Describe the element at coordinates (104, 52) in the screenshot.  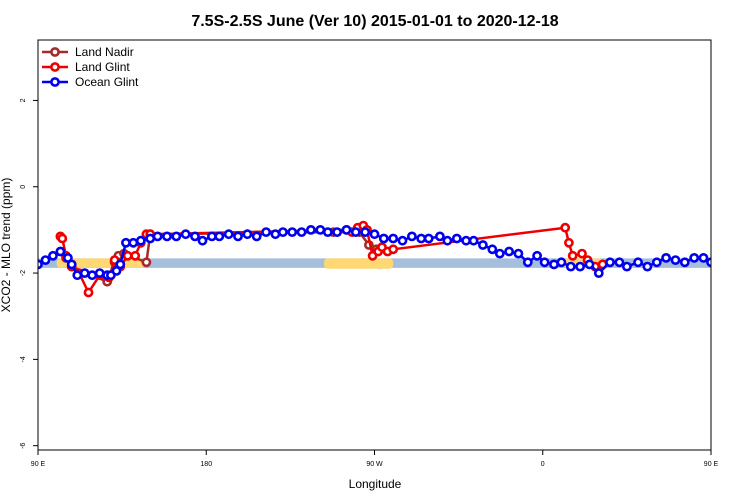
I see `legend-label: Land Nadir` at that location.